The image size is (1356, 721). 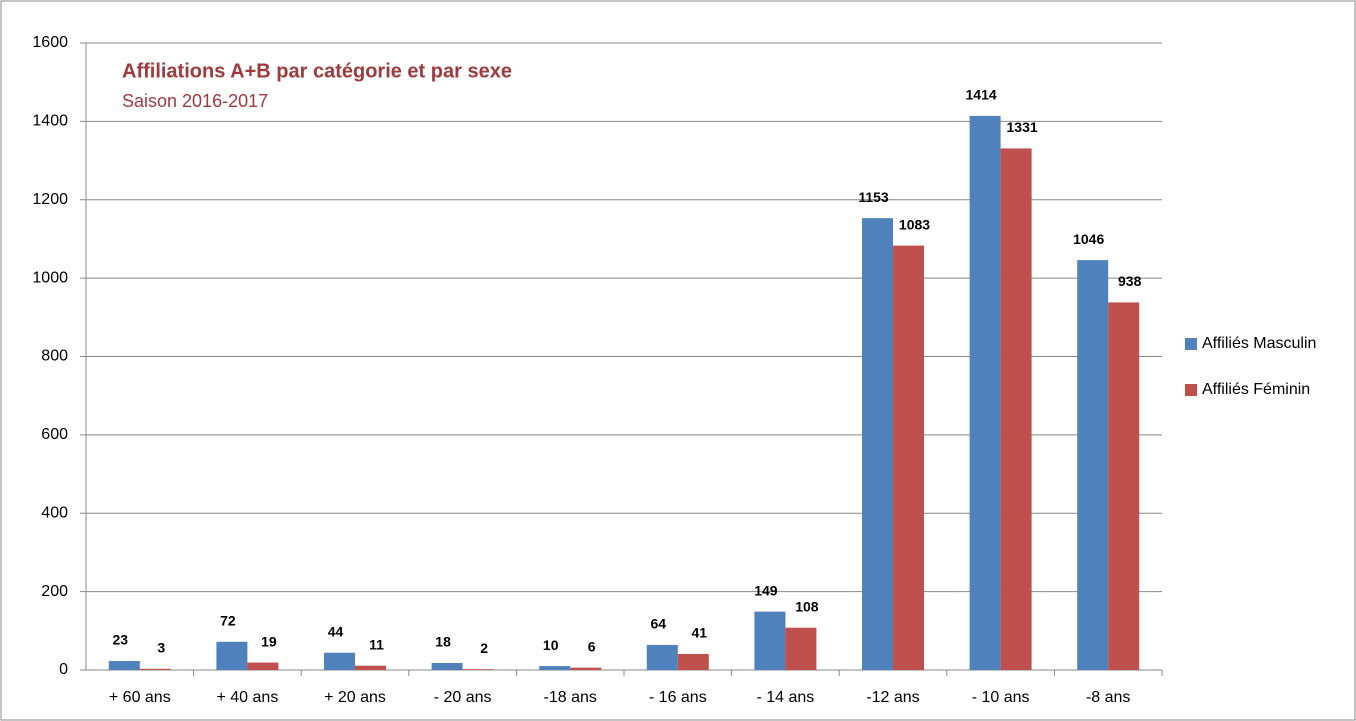 What do you see at coordinates (228, 620) in the screenshot?
I see `value-label: 72` at bounding box center [228, 620].